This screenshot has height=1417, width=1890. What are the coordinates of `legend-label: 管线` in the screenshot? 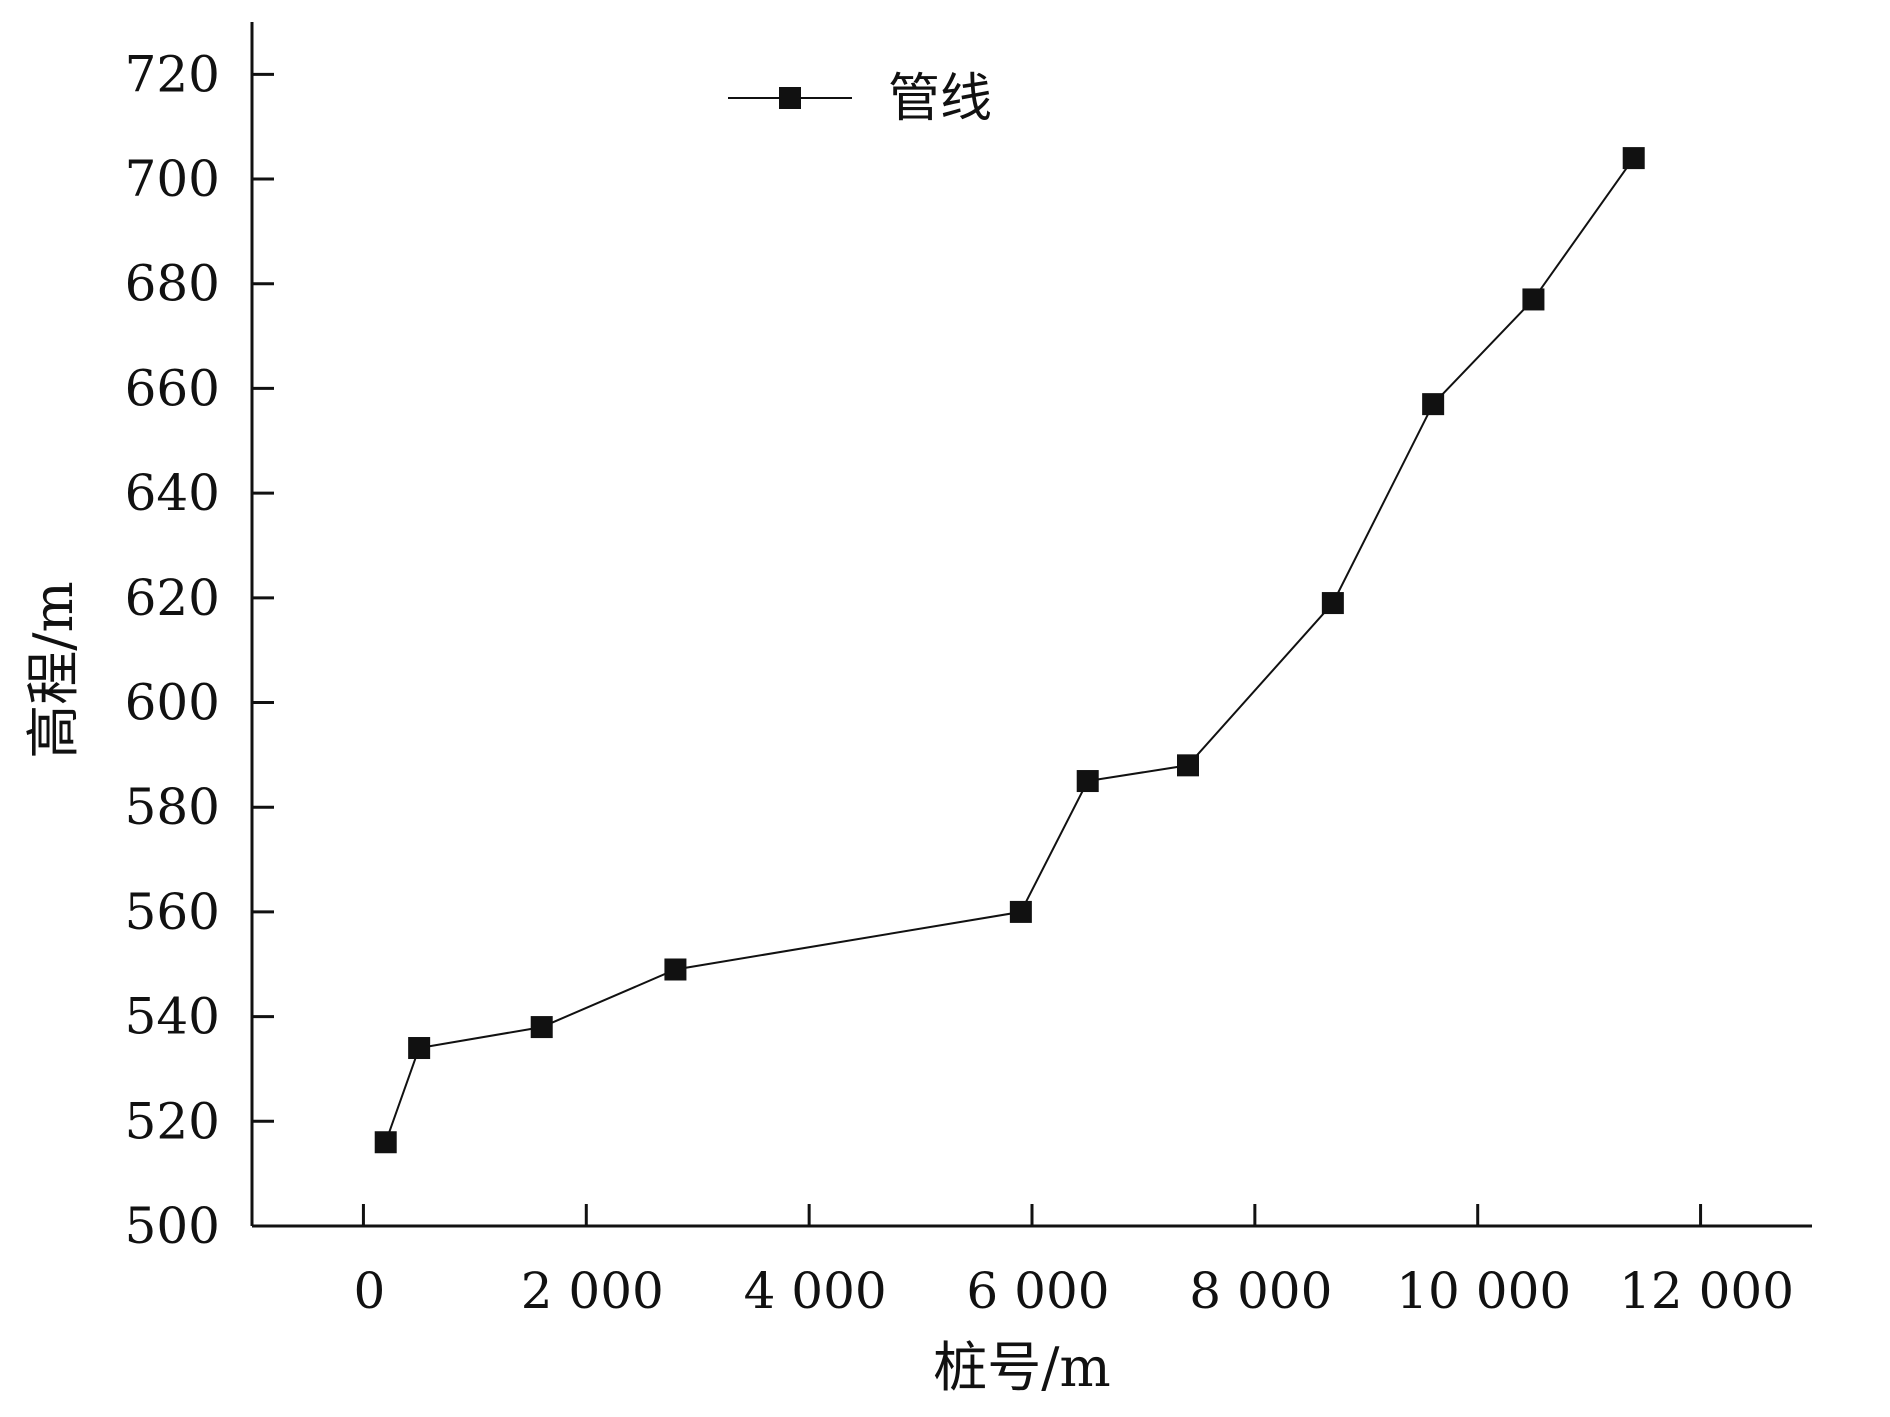 It's located at (940, 99).